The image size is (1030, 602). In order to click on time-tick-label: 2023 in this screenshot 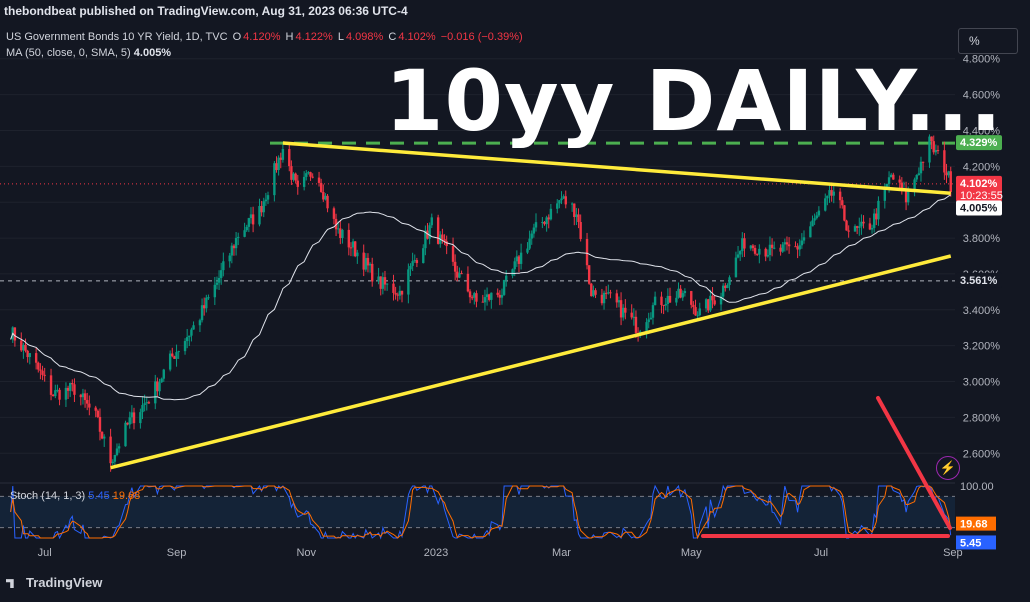, I will do `click(436, 553)`.